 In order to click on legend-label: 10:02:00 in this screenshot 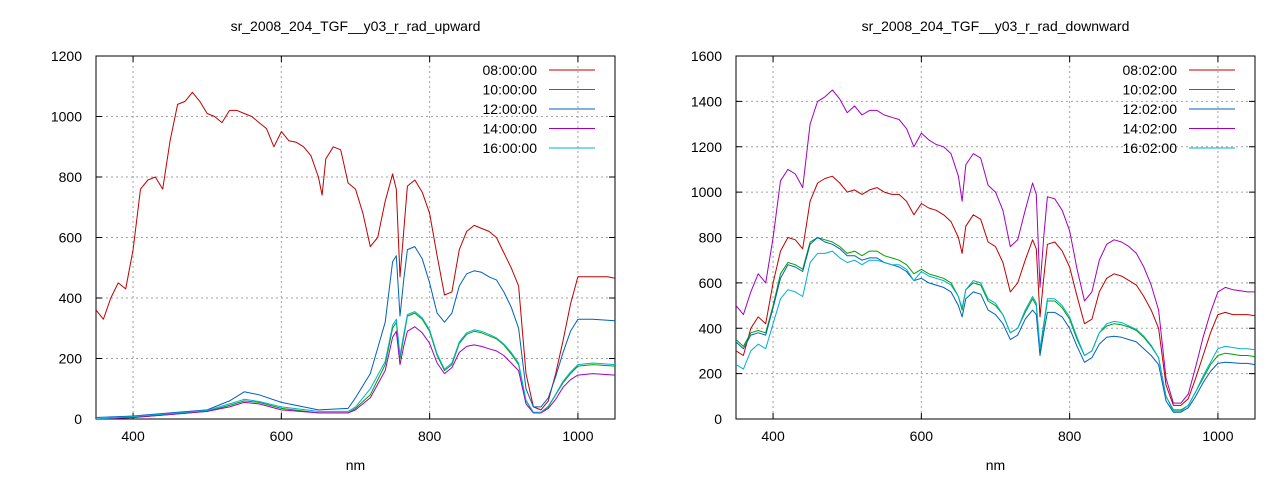, I will do `click(1150, 90)`.